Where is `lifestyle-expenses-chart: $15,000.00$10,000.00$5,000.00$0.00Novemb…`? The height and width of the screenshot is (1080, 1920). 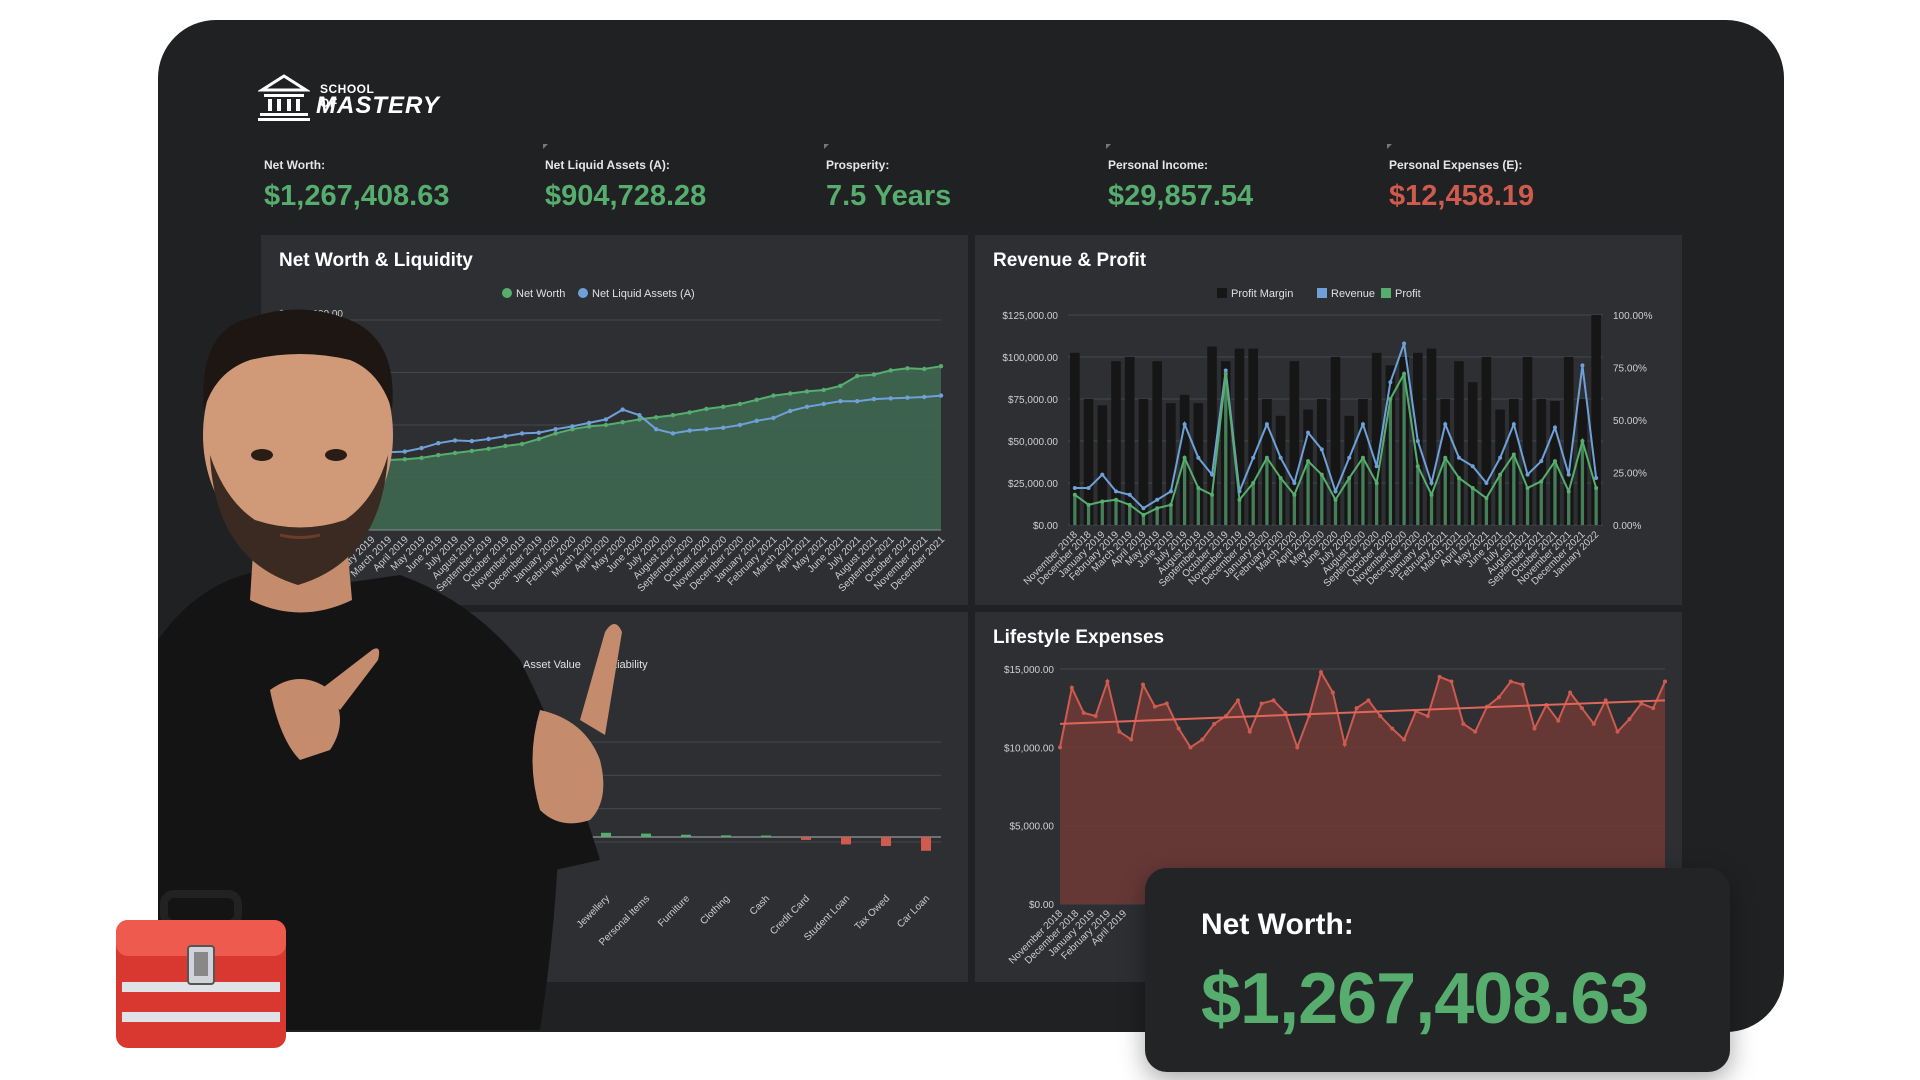
lifestyle-expenses-chart: $15,000.00$10,000.00$5,000.00$0.00Novemb… is located at coordinates (1328, 797).